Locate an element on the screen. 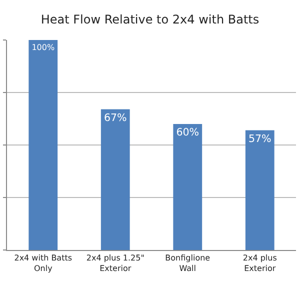 Image resolution: width=300 pixels, height=300 pixels. data-label: 57% is located at coordinates (260, 139).